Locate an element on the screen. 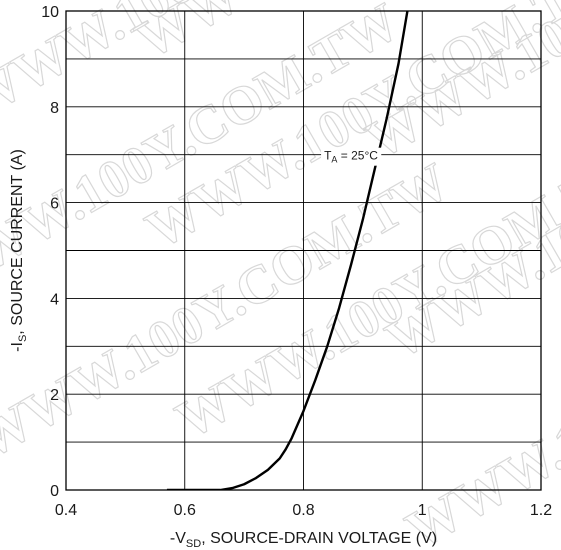 The width and height of the screenshot is (561, 550). x-tick-label: 1.2 is located at coordinates (541, 510).